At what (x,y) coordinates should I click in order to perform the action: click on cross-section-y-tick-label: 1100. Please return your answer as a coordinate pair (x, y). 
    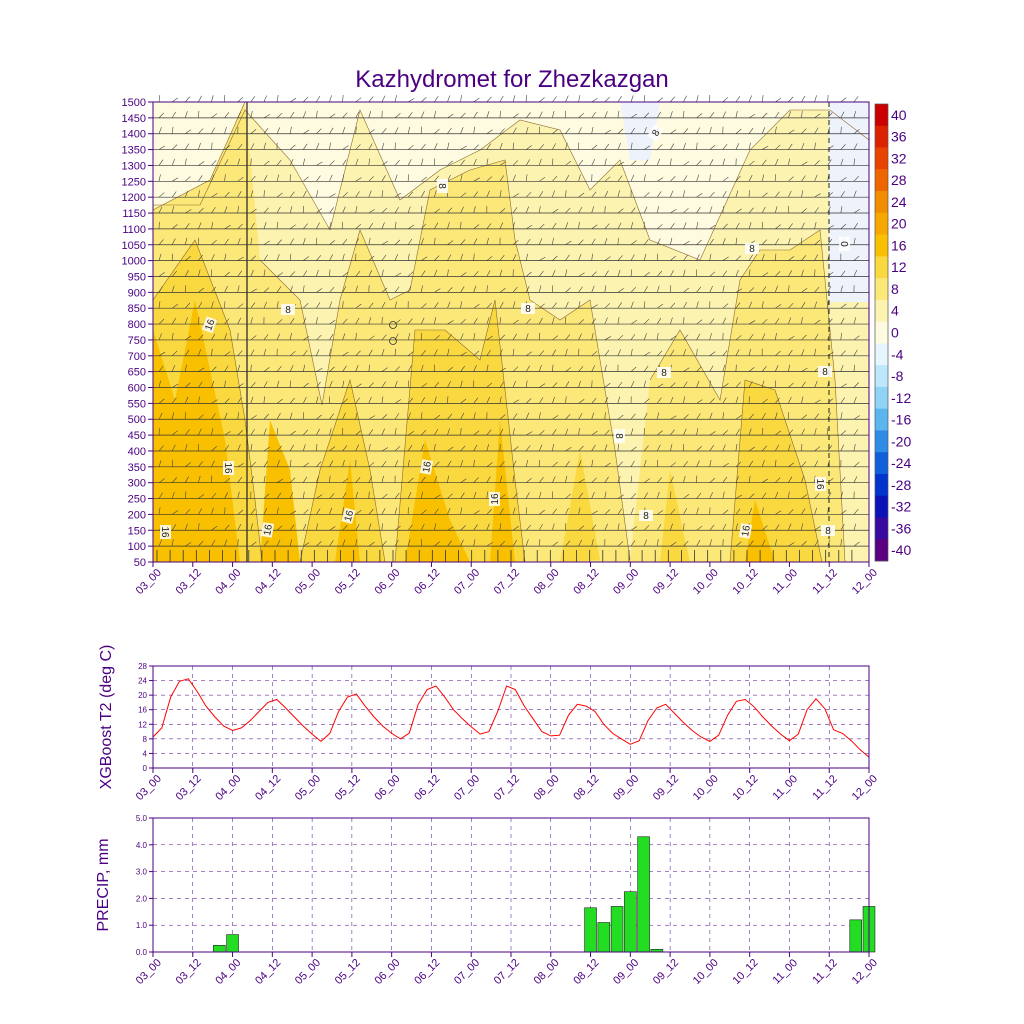
    Looking at the image, I should click on (134, 230).